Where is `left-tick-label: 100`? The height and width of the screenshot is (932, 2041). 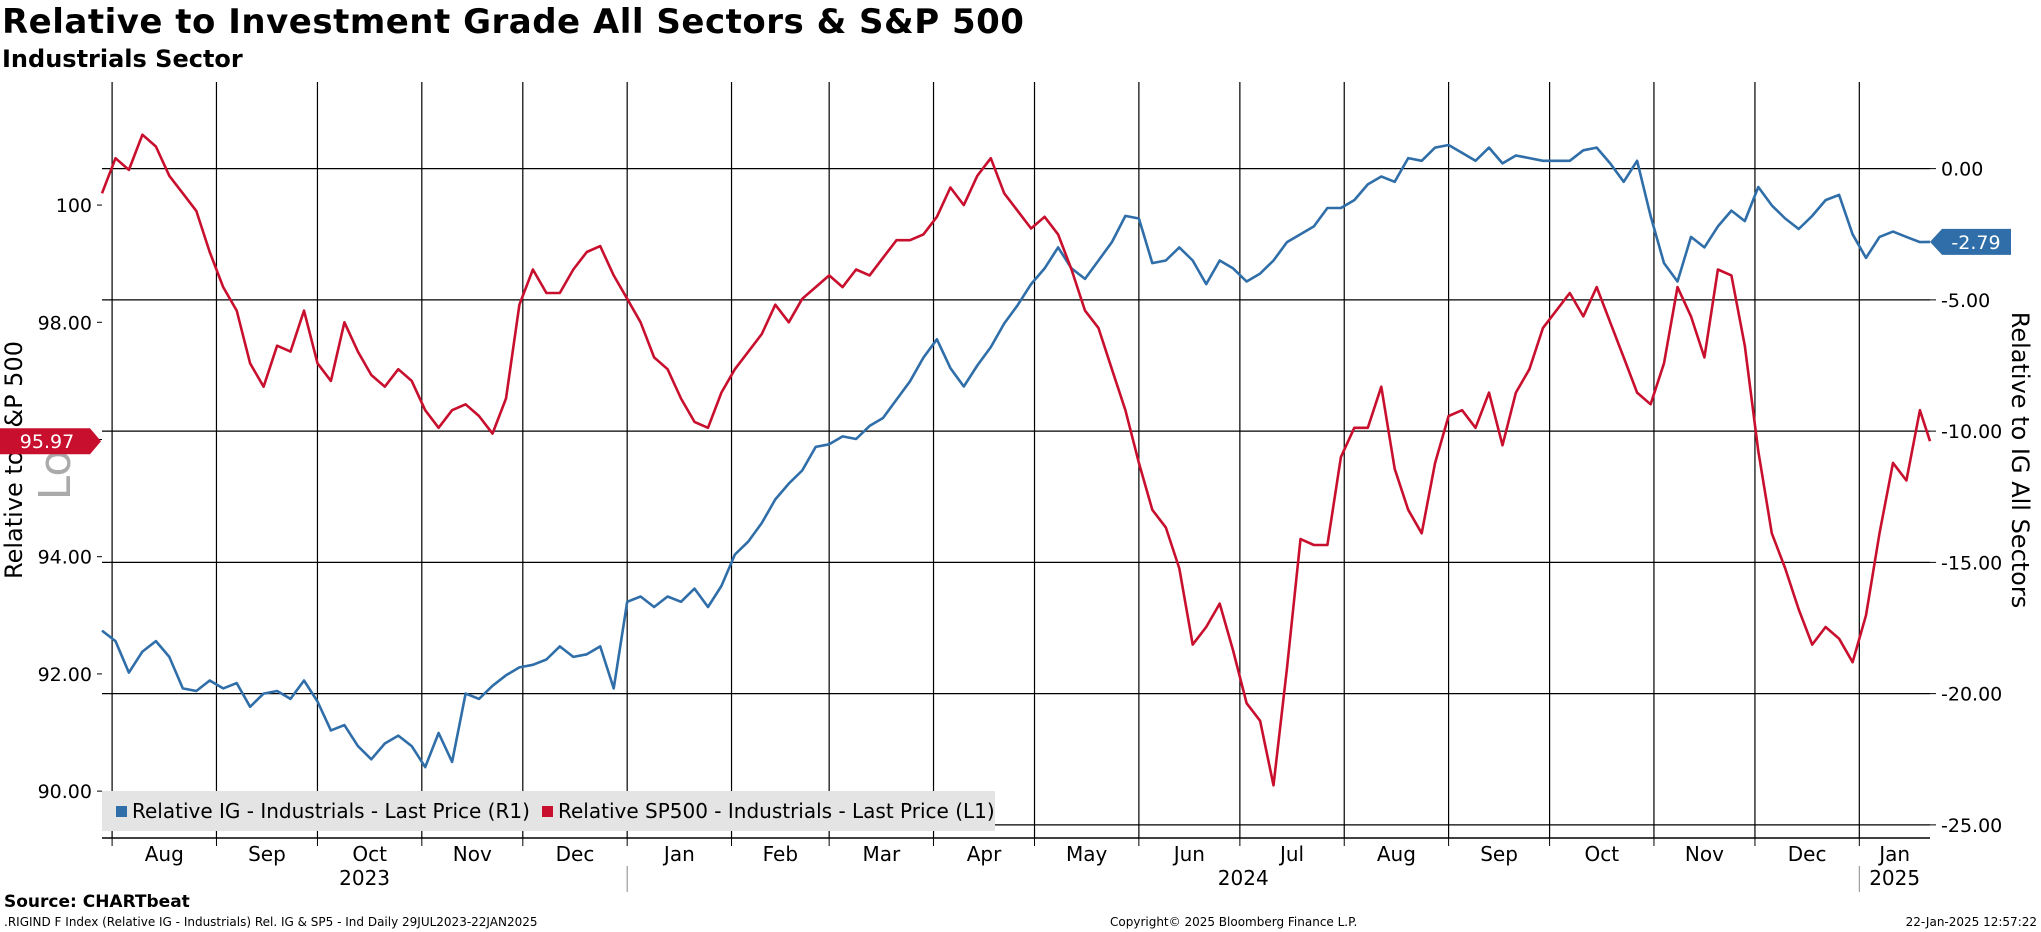 left-tick-label: 100 is located at coordinates (74, 206).